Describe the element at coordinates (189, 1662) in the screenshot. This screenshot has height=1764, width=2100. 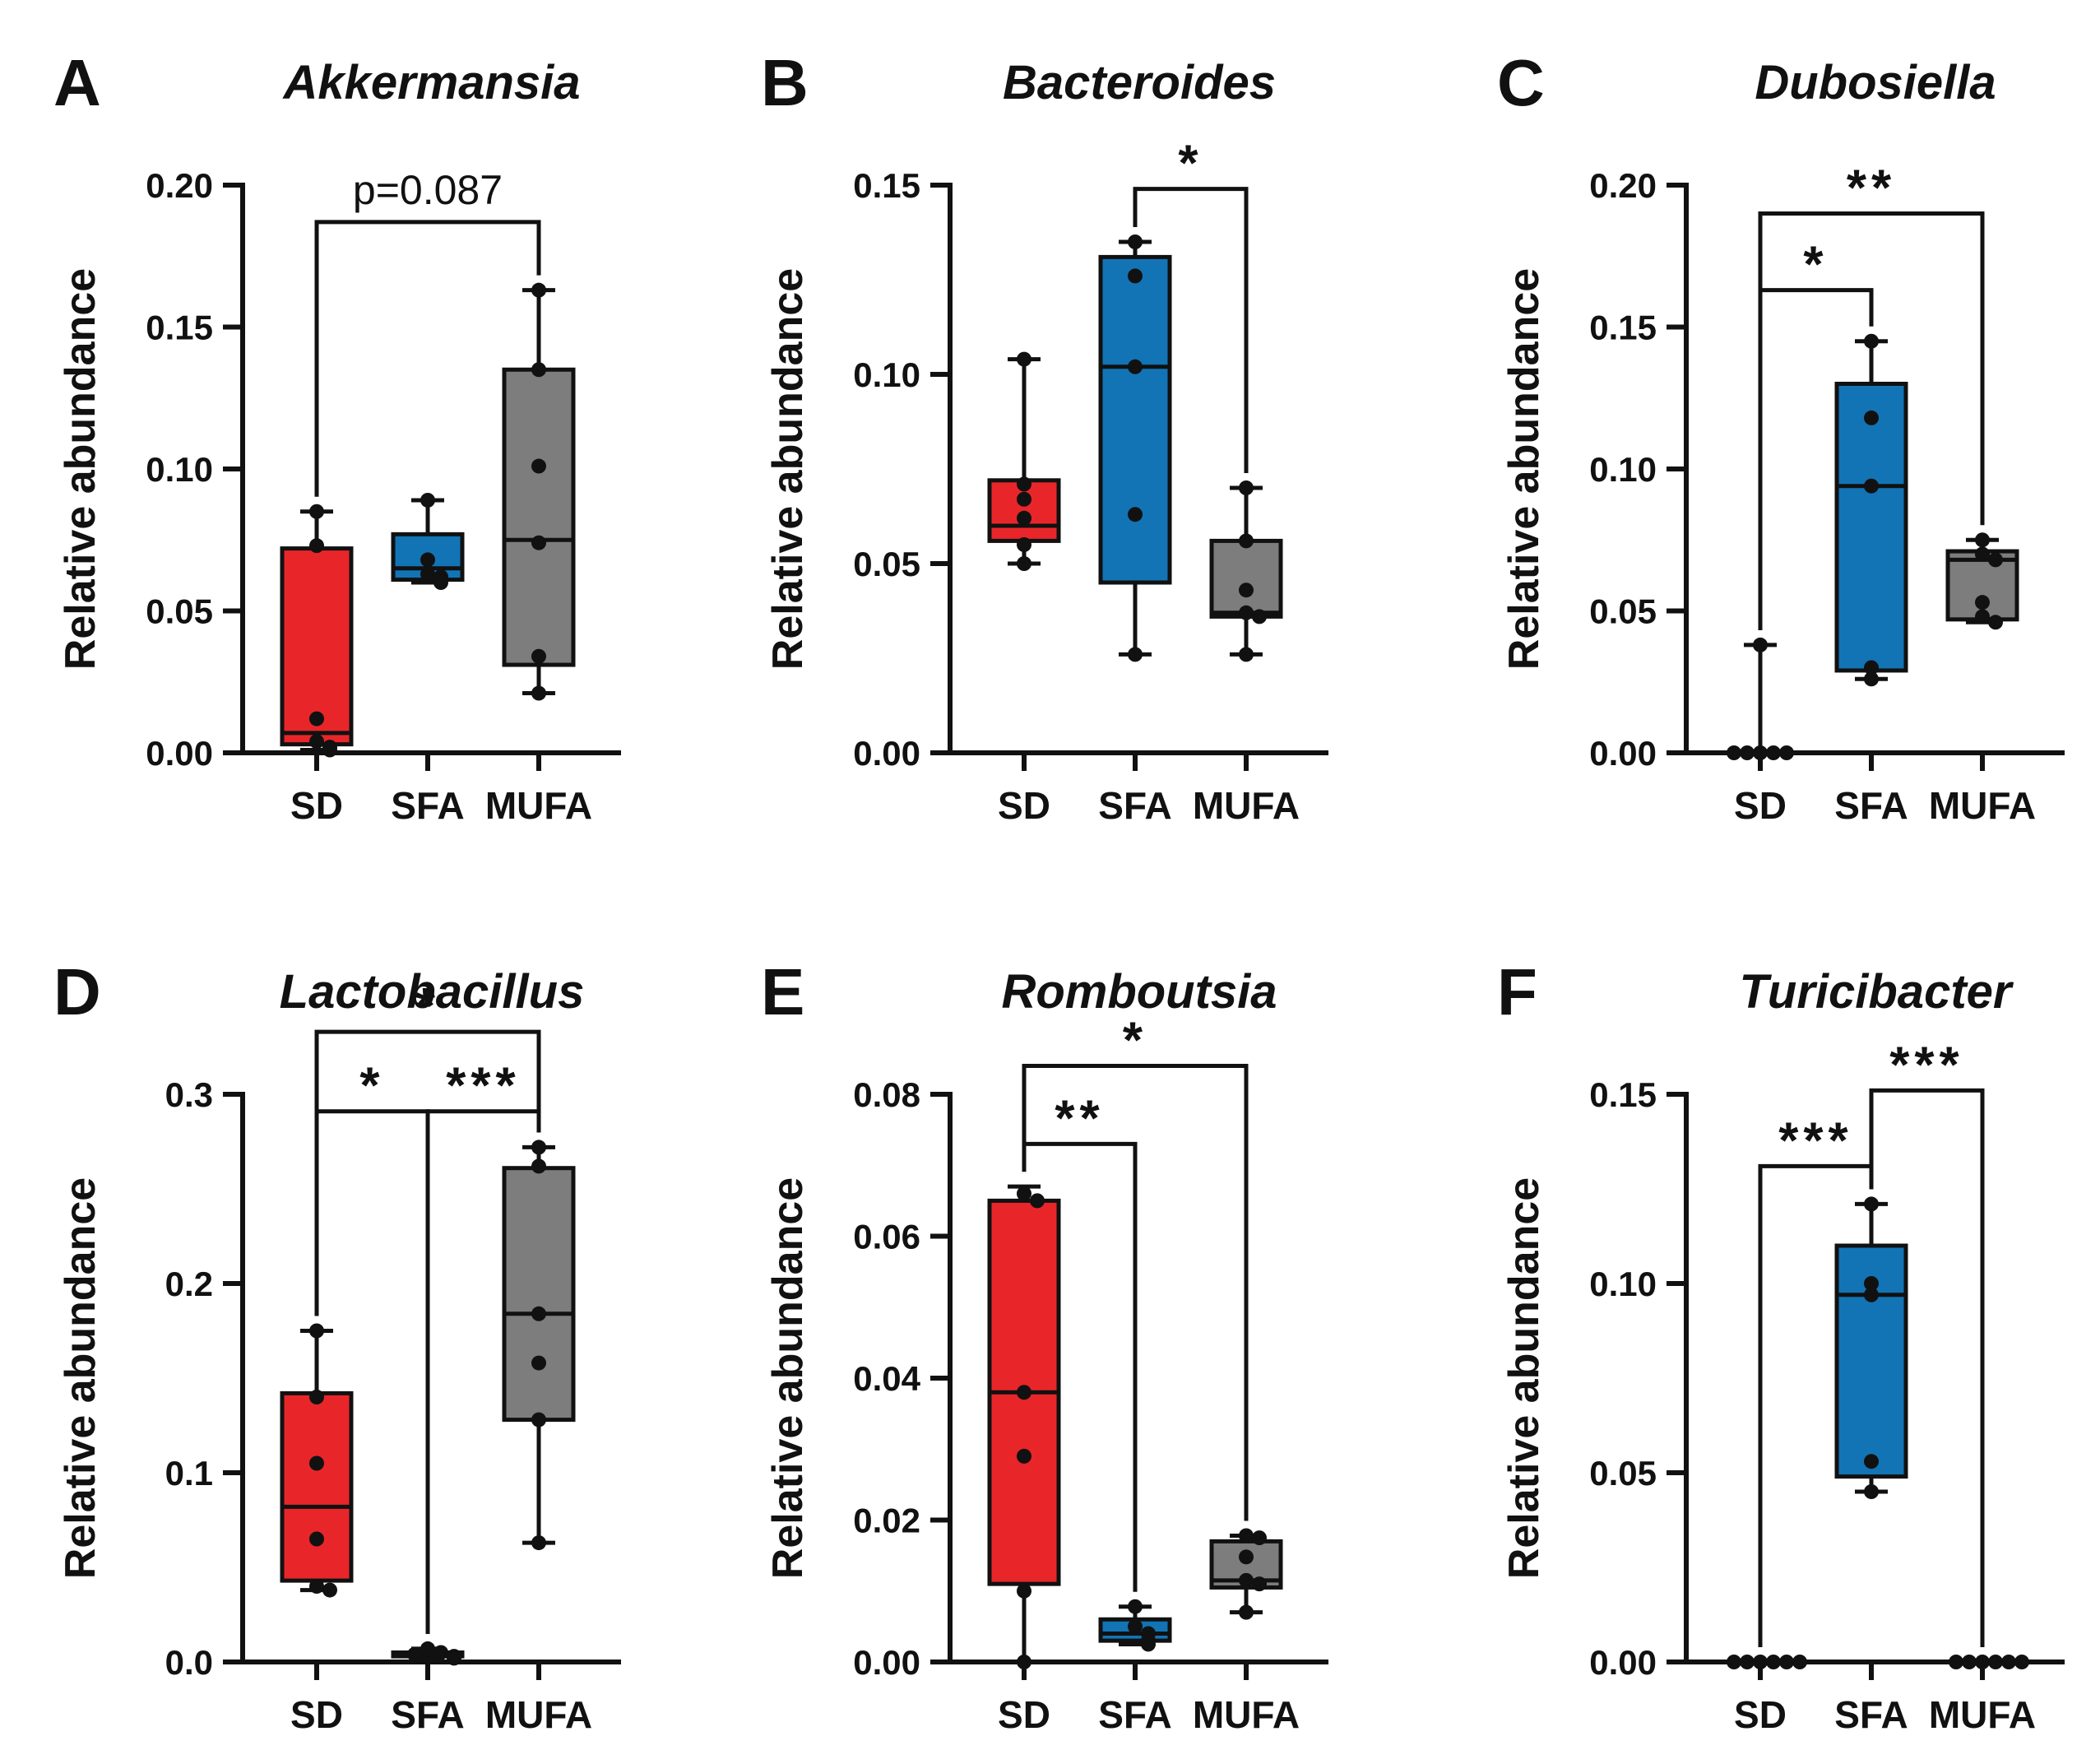
I see `y-tick-label: 0.0` at that location.